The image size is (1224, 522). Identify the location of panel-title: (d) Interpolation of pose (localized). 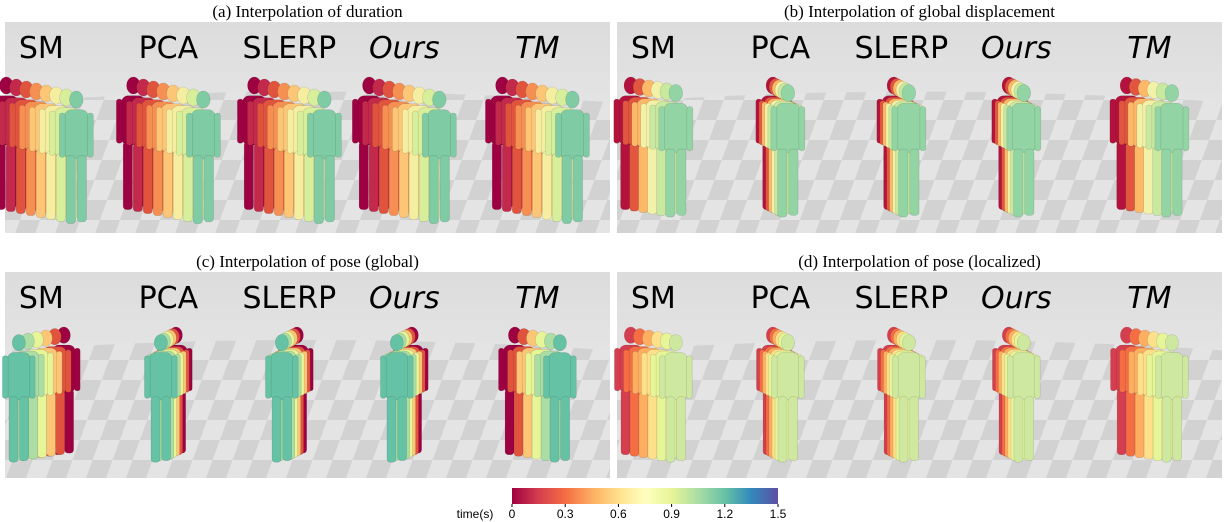
(919, 261).